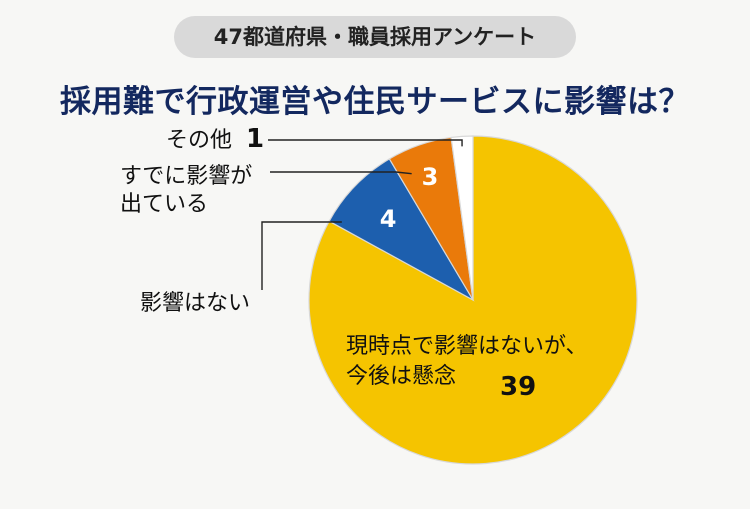 The image size is (750, 509). I want to click on slice-value-3: 1, so click(255, 139).